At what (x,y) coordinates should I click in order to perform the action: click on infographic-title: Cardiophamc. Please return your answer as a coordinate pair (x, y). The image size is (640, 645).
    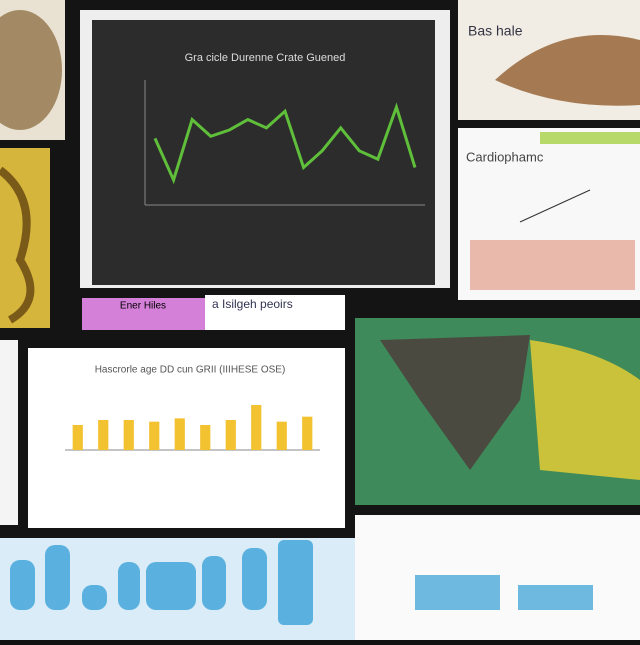
    Looking at the image, I should click on (505, 156).